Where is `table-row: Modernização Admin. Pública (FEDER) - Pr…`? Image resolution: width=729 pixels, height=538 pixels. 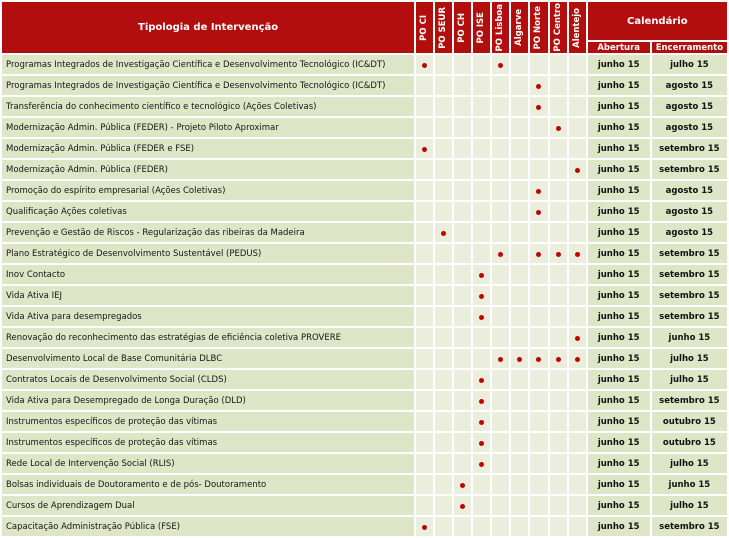
table-row: Modernização Admin. Pública (FEDER) - Pr… is located at coordinates (364, 127).